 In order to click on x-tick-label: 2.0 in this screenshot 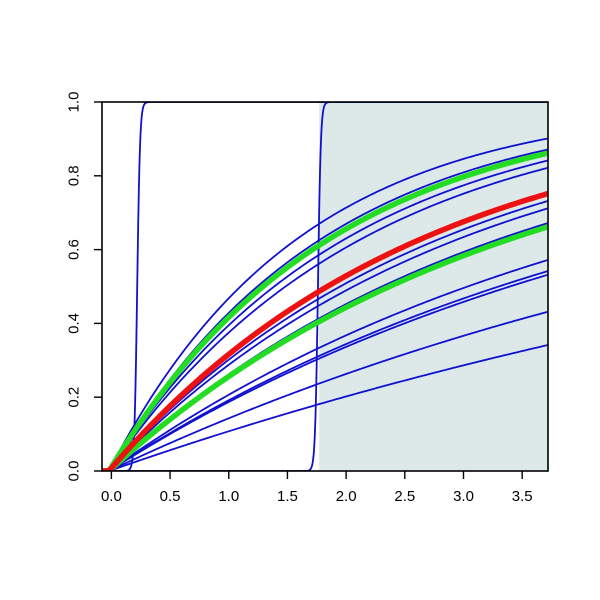, I will do `click(346, 496)`.